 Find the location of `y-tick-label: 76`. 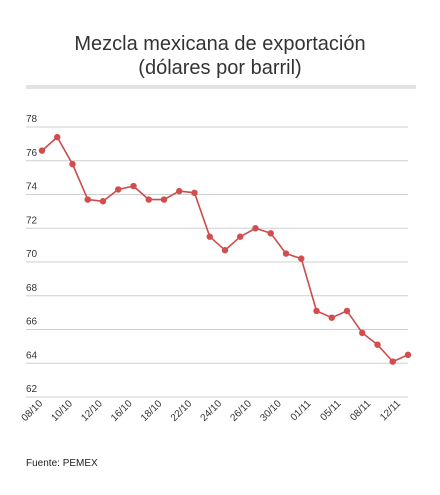

y-tick-label: 76 is located at coordinates (32, 153).